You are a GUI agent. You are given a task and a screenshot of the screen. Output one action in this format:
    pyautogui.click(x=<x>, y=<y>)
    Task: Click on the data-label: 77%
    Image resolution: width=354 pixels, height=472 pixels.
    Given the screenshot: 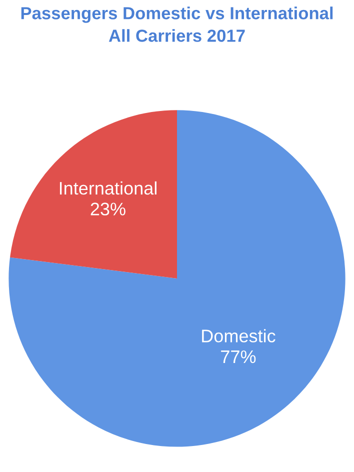 What is the action you would take?
    pyautogui.click(x=238, y=357)
    